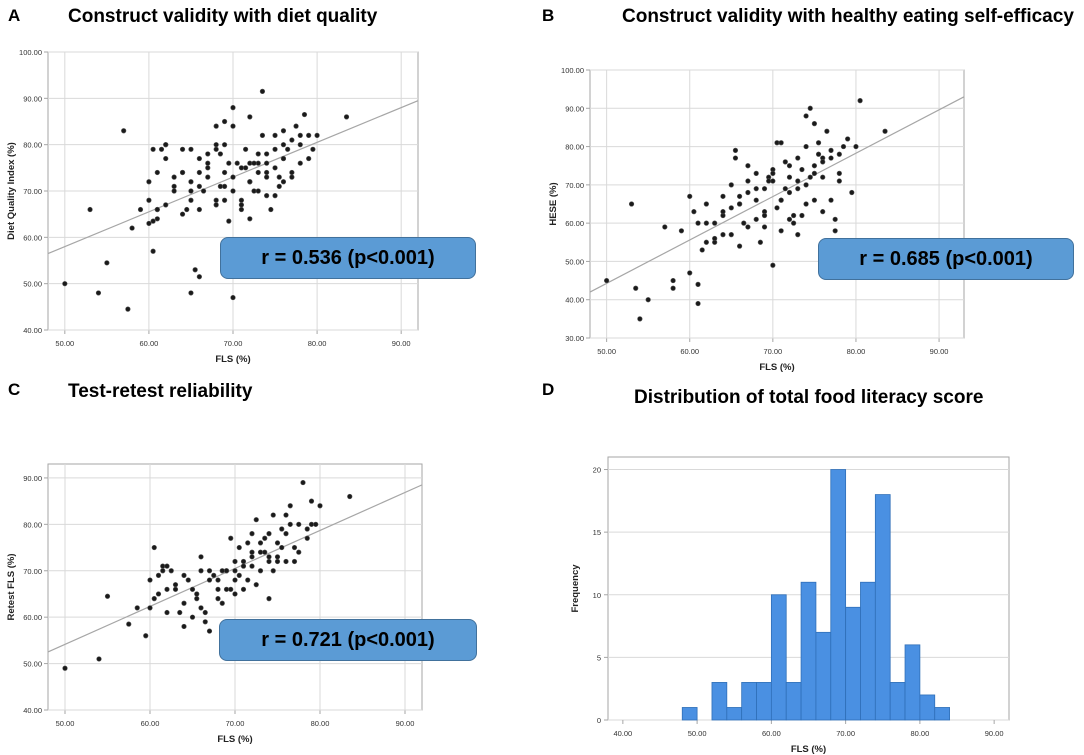 Image resolution: width=1084 pixels, height=755 pixels. I want to click on x-tick-label: 90.00, so click(401, 343).